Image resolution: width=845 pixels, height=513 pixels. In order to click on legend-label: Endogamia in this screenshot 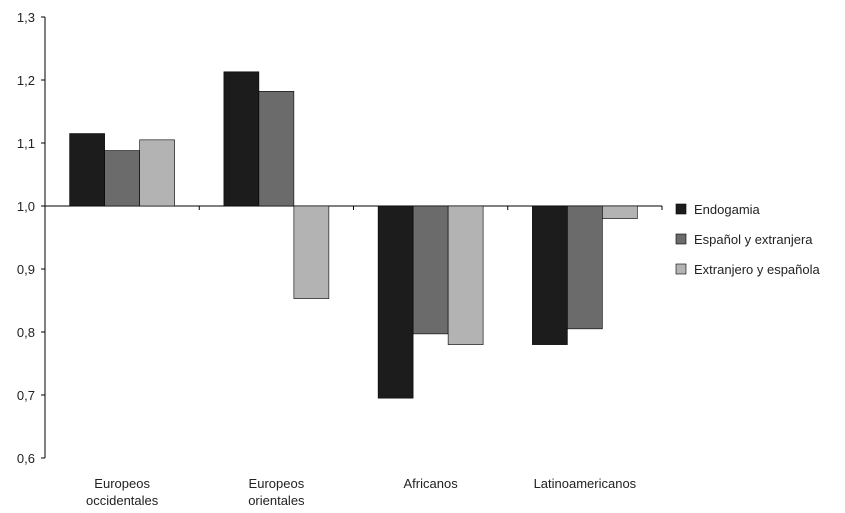, I will do `click(727, 209)`.